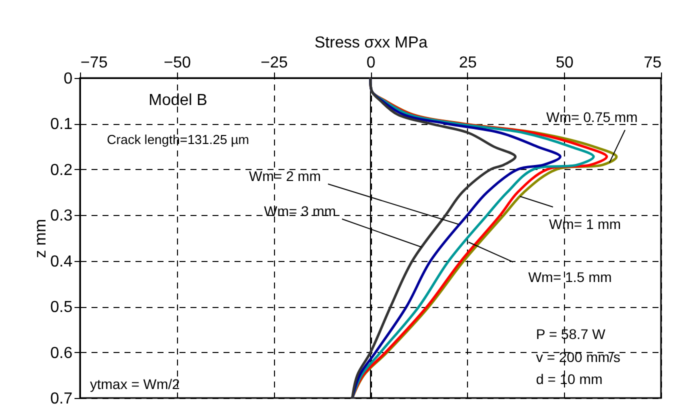  Describe the element at coordinates (178, 100) in the screenshot. I see `annotation: Model B` at that location.